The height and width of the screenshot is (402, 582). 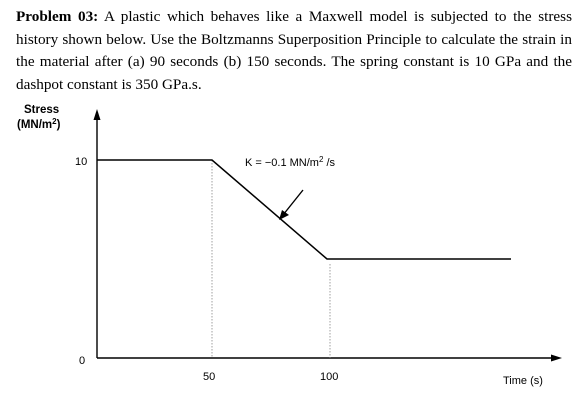 I want to click on y-tick-10: 10, so click(x=81, y=162).